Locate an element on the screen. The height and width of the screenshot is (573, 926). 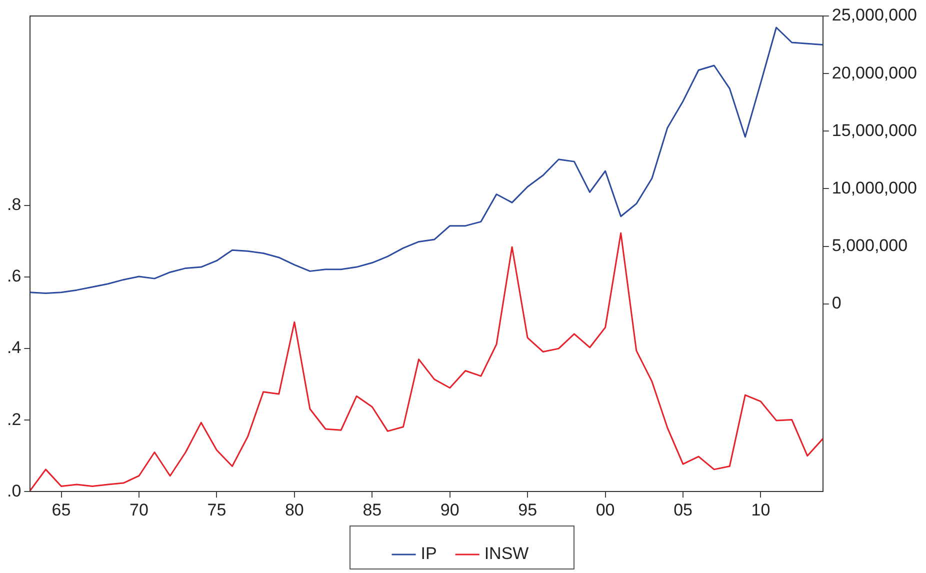
y-tick-label: .0 is located at coordinates (14, 490).